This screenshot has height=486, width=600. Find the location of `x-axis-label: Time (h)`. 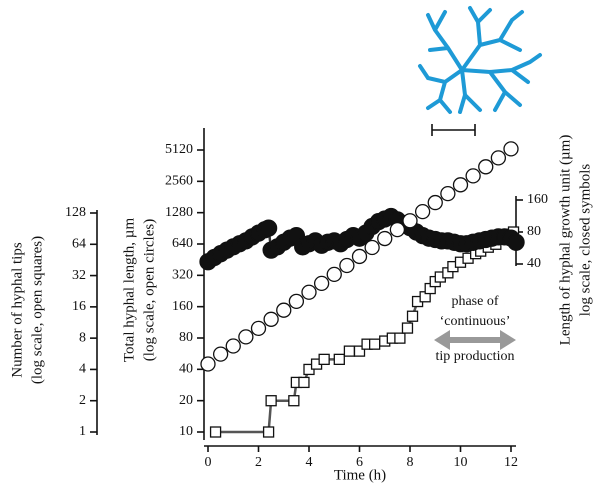

x-axis-label: Time (h) is located at coordinates (360, 475).